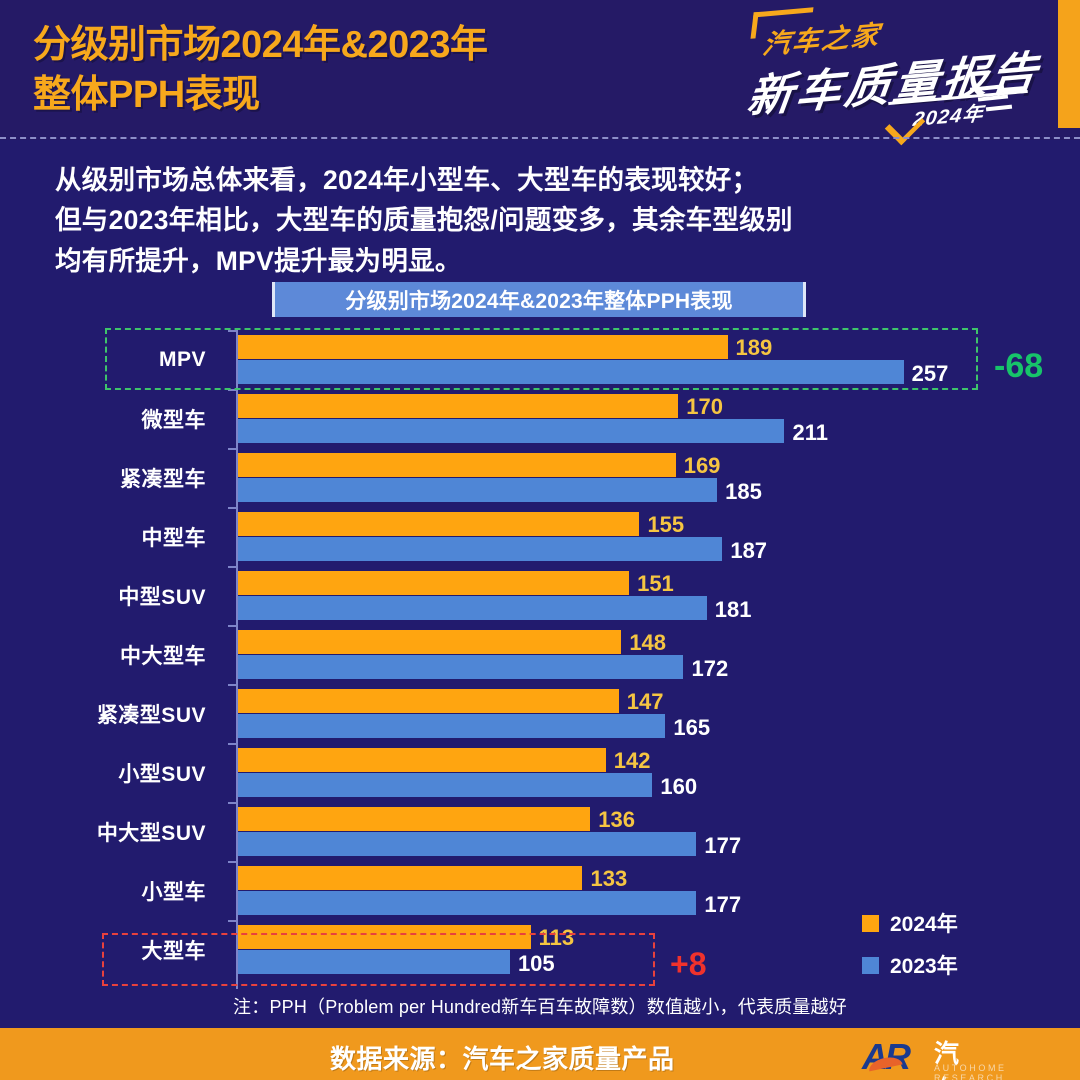  What do you see at coordinates (173, 538) in the screenshot?
I see `category-label: 中型车` at bounding box center [173, 538].